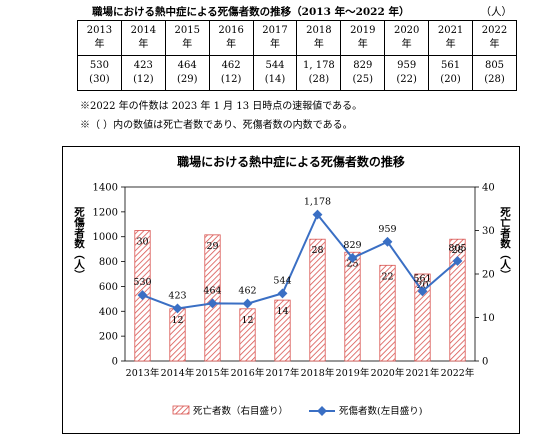 The width and height of the screenshot is (544, 439). I want to click on casualty-point-label: 561, so click(422, 278).